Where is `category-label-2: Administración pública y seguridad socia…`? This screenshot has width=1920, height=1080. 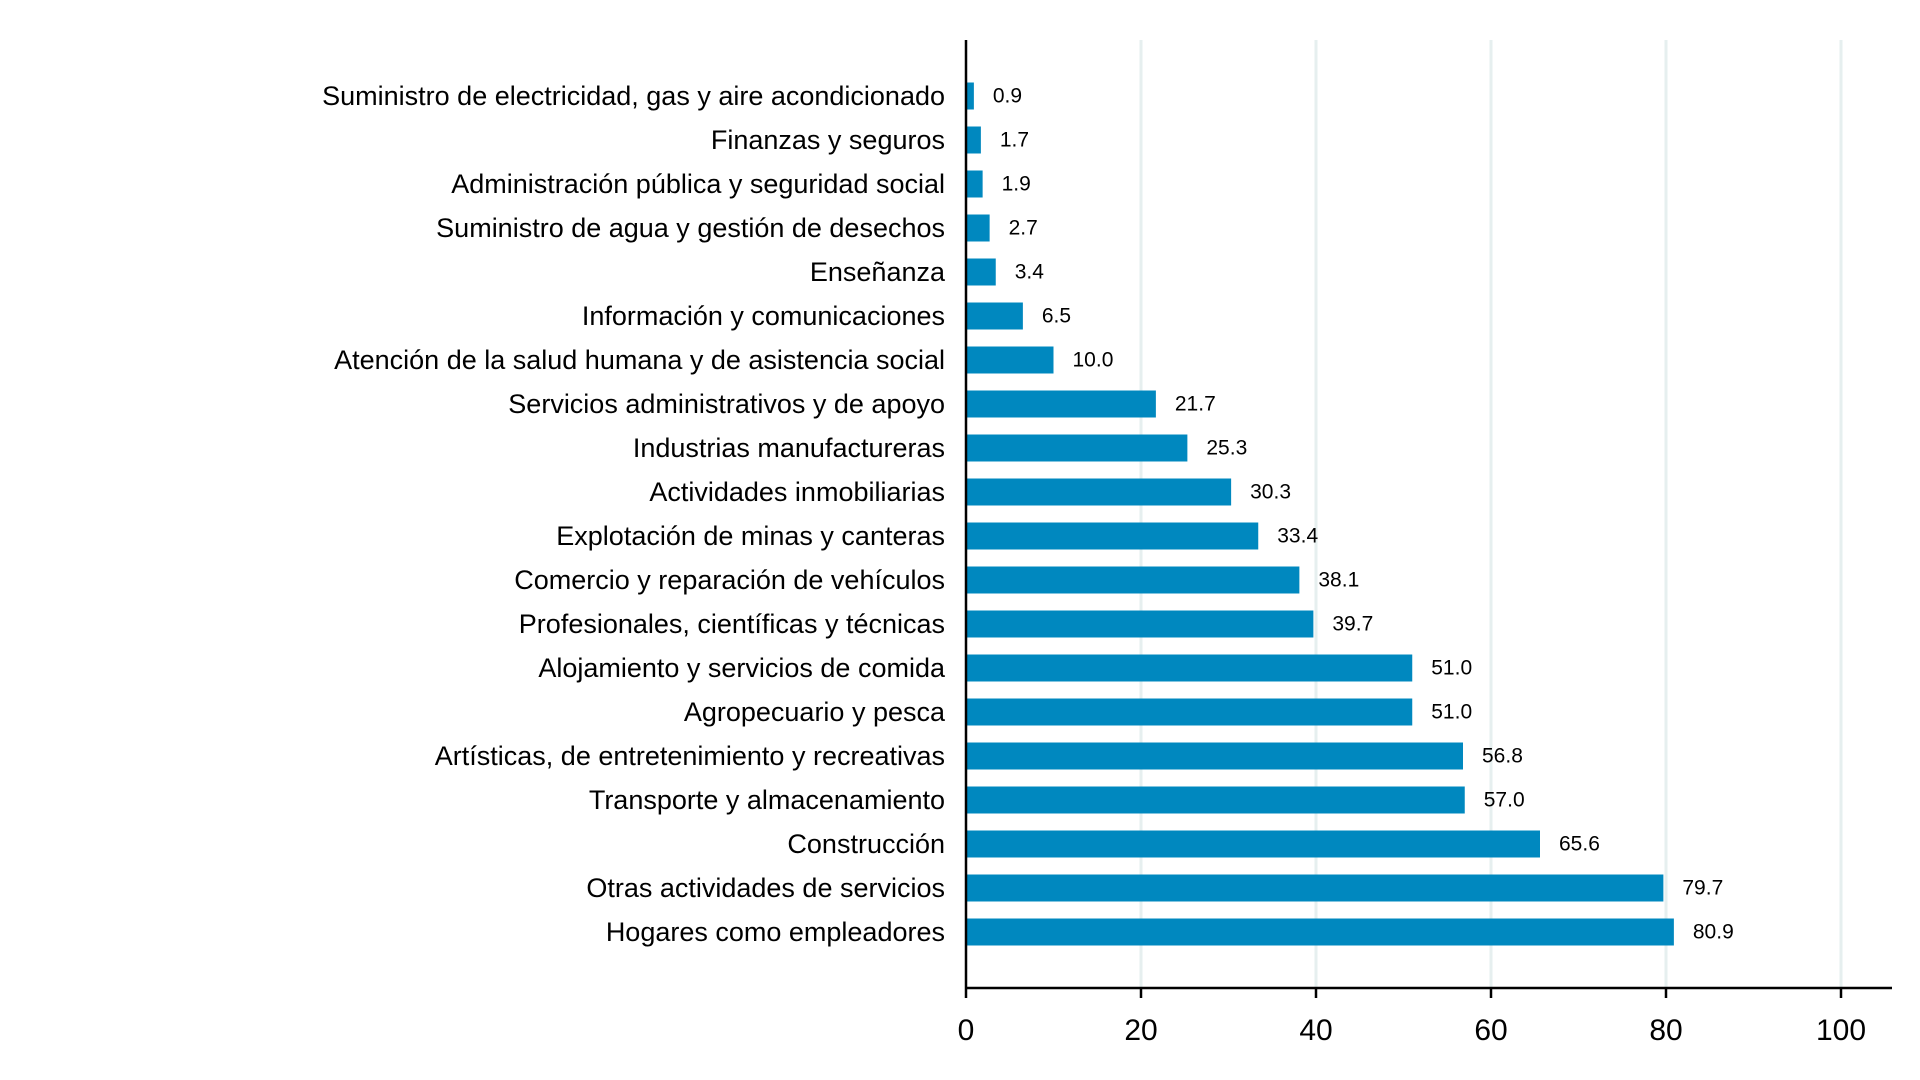
category-label-2: Administración pública y seguridad socia… is located at coordinates (698, 184).